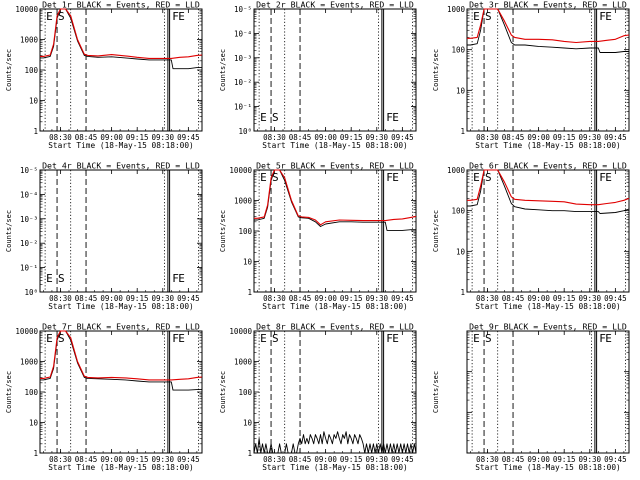  Describe the element at coordinates (31, 292) in the screenshot. I see `y-tick-label: 10⁰` at that location.